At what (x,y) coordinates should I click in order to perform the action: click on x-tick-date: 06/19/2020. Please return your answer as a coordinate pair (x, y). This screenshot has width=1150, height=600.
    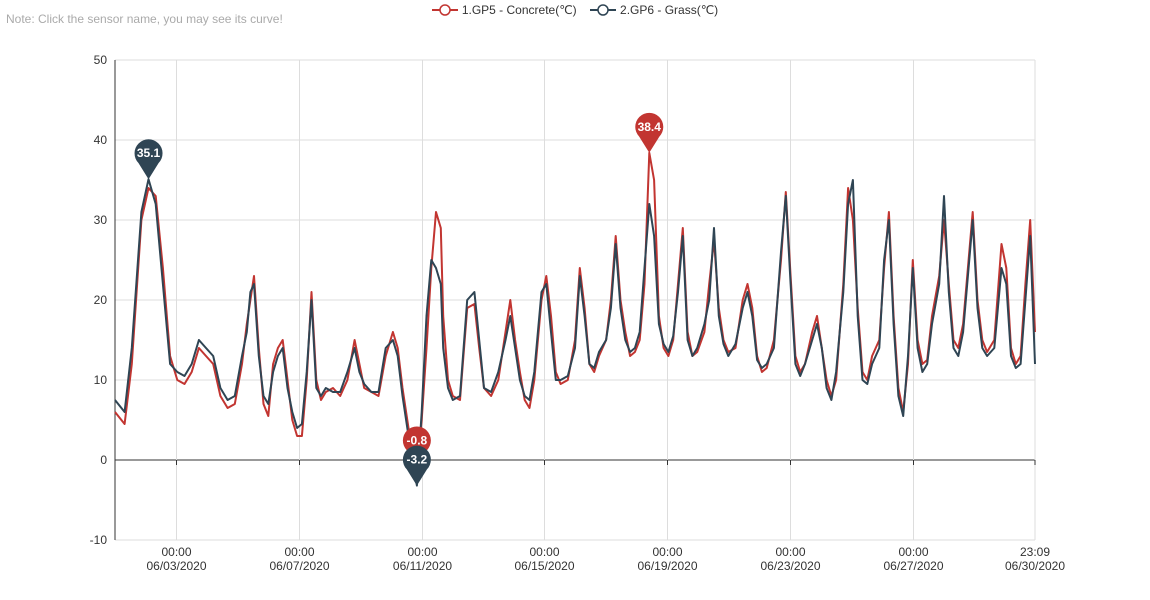
    Looking at the image, I should click on (667, 566).